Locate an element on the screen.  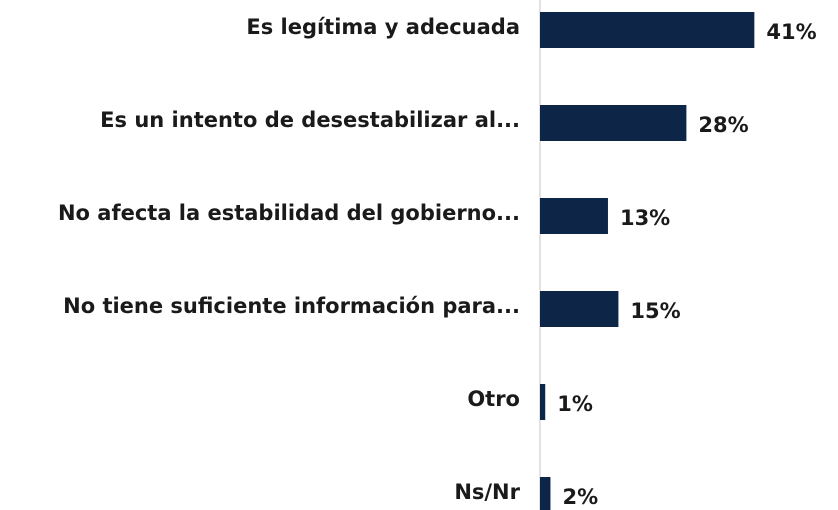
value-label: 41% is located at coordinates (791, 32).